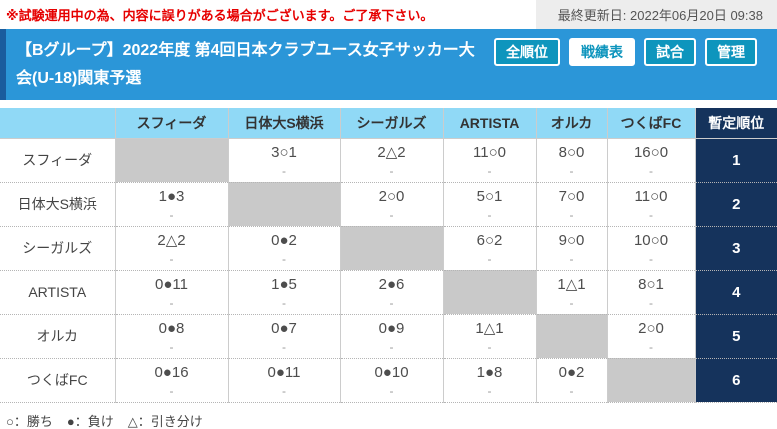 This screenshot has height=429, width=777. I want to click on team-name: スフィーダ, so click(57, 160).